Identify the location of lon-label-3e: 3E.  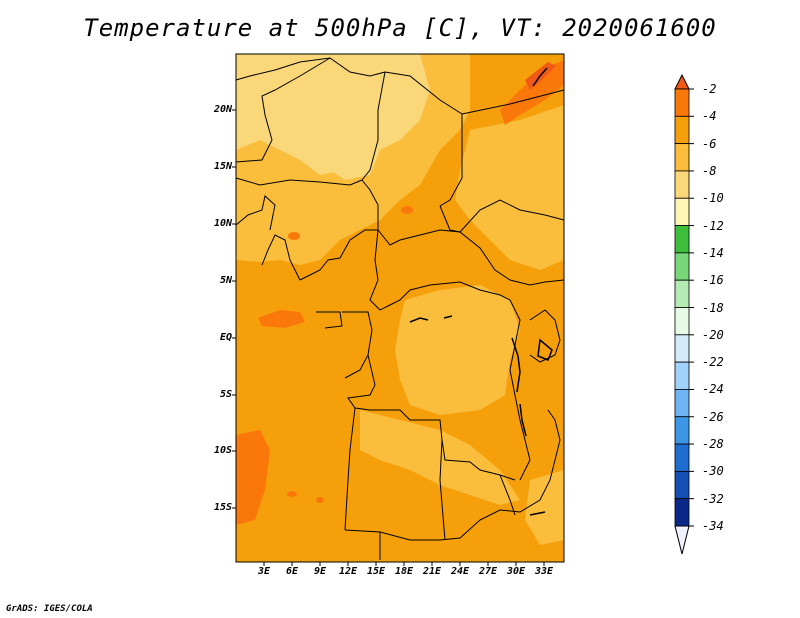
(264, 571).